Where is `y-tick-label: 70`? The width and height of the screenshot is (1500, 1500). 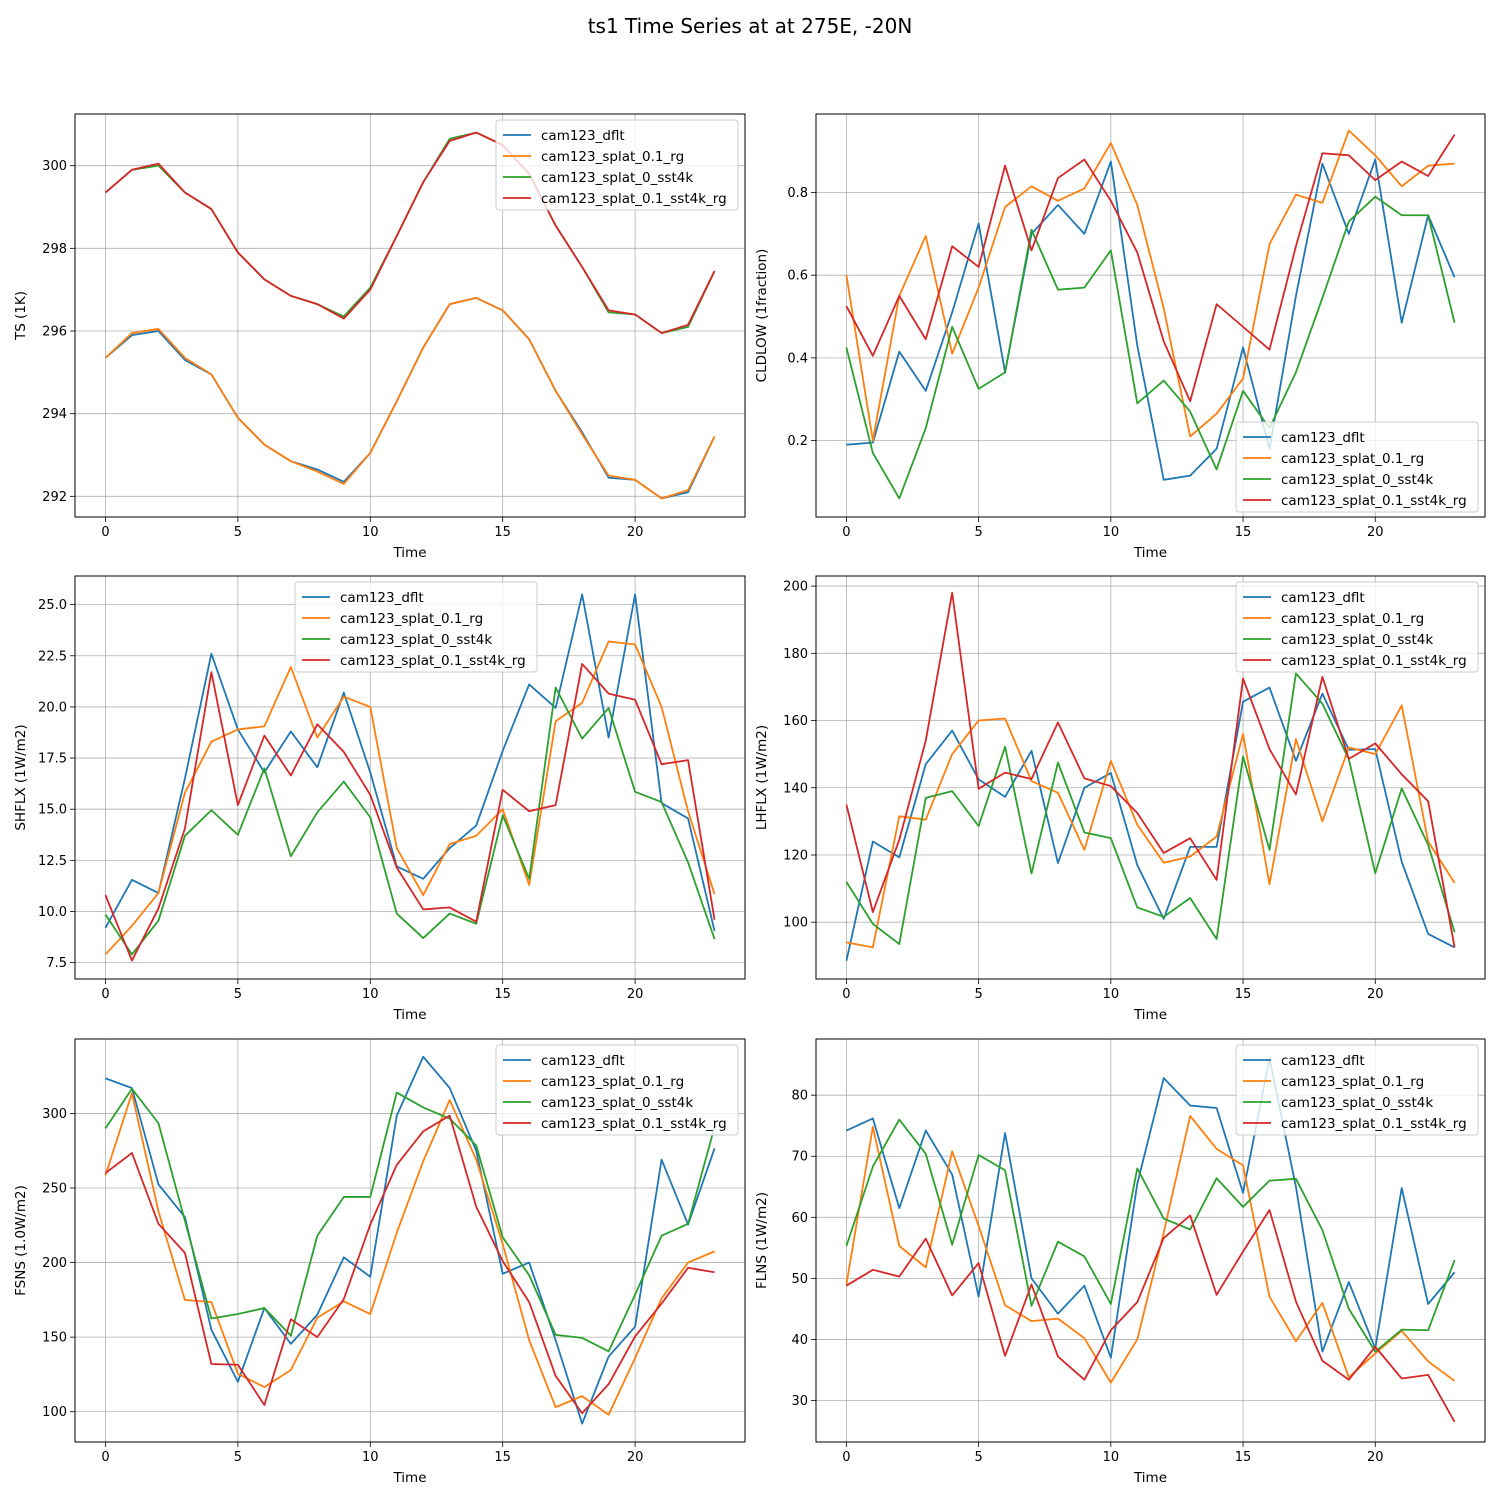
y-tick-label: 70 is located at coordinates (799, 1157).